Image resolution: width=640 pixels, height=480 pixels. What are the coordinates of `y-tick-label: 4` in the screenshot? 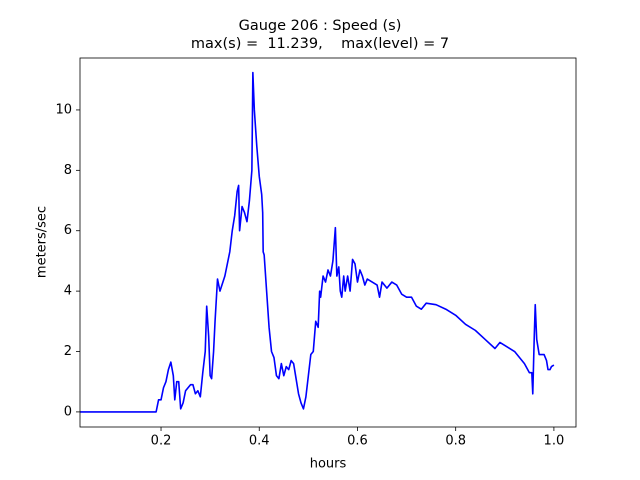 It's located at (68, 291).